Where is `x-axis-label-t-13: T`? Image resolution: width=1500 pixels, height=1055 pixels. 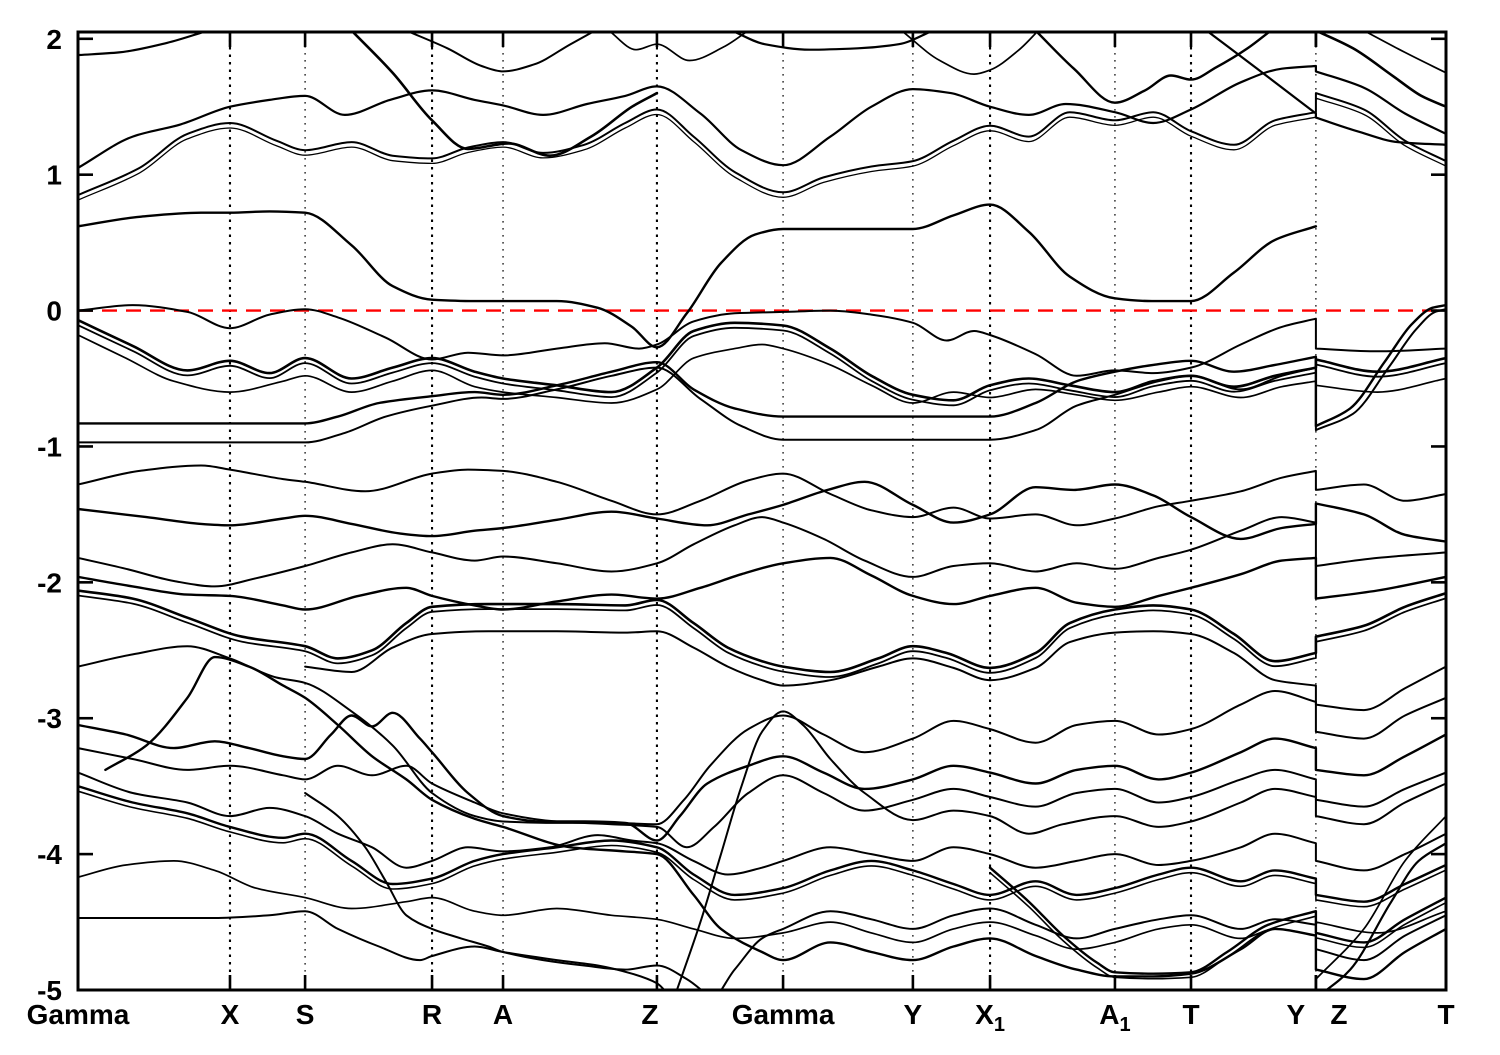 x-axis-label-t-13: T is located at coordinates (1445, 1014).